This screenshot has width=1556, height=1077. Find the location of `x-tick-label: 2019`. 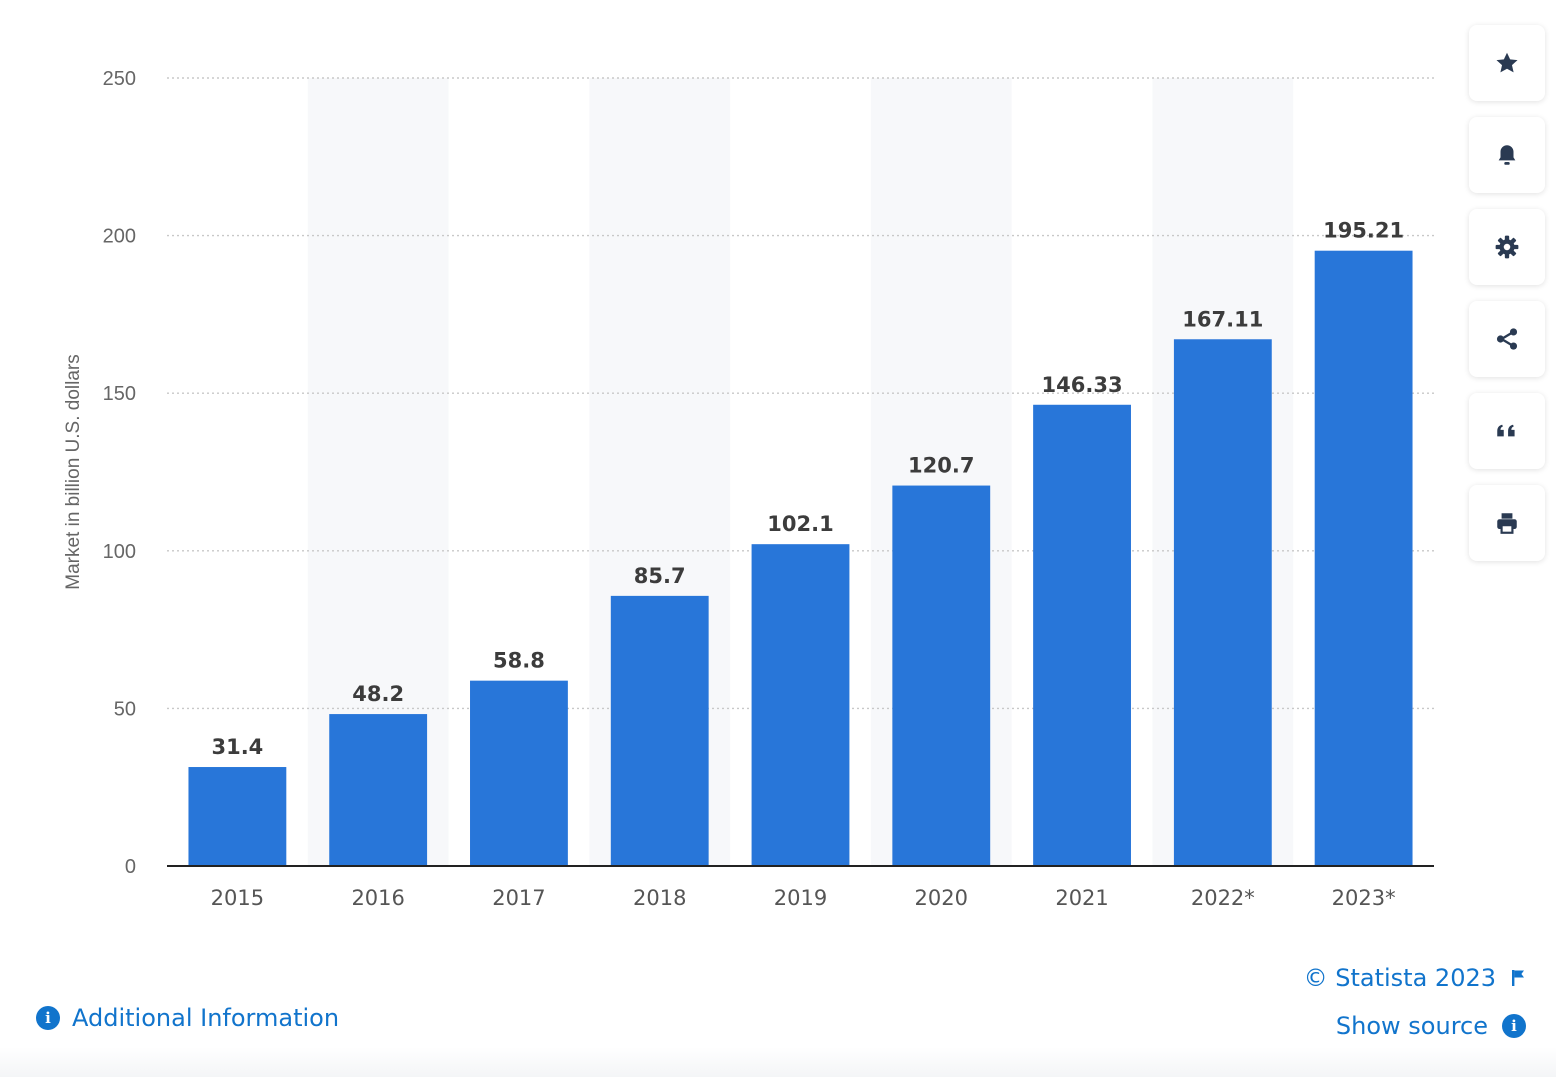

x-tick-label: 2019 is located at coordinates (800, 898).